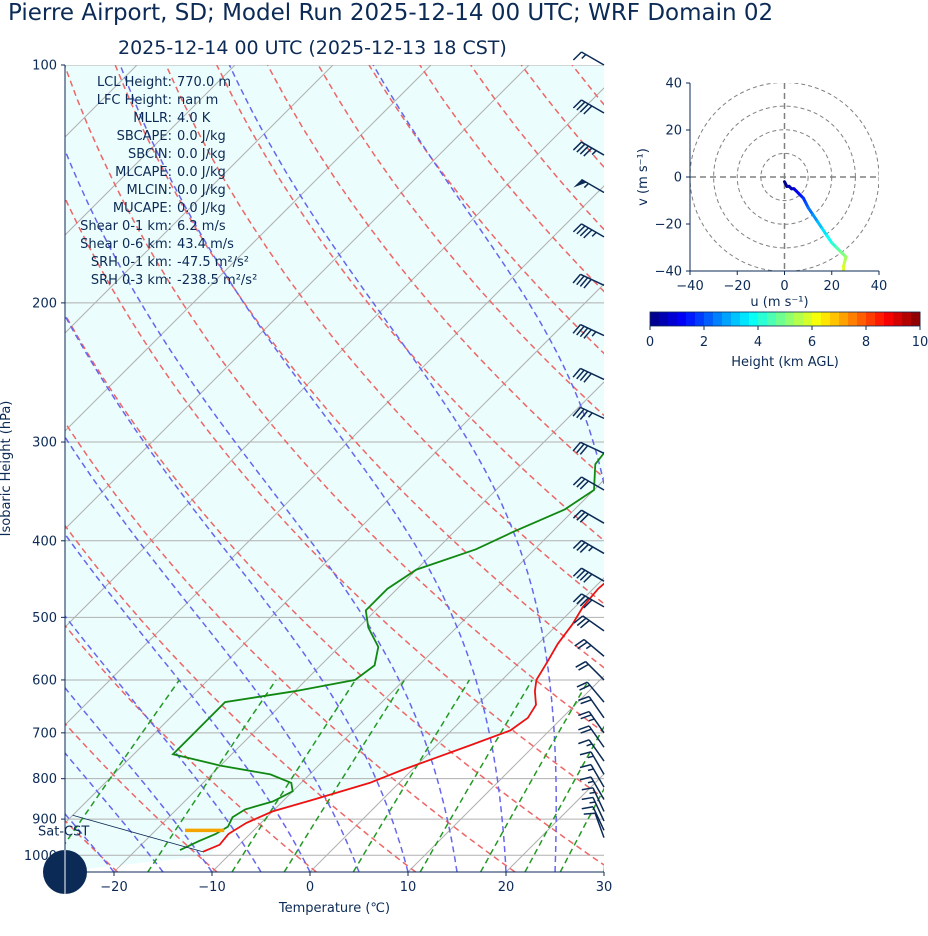  I want to click on x-tick-label: 10, so click(408, 887).